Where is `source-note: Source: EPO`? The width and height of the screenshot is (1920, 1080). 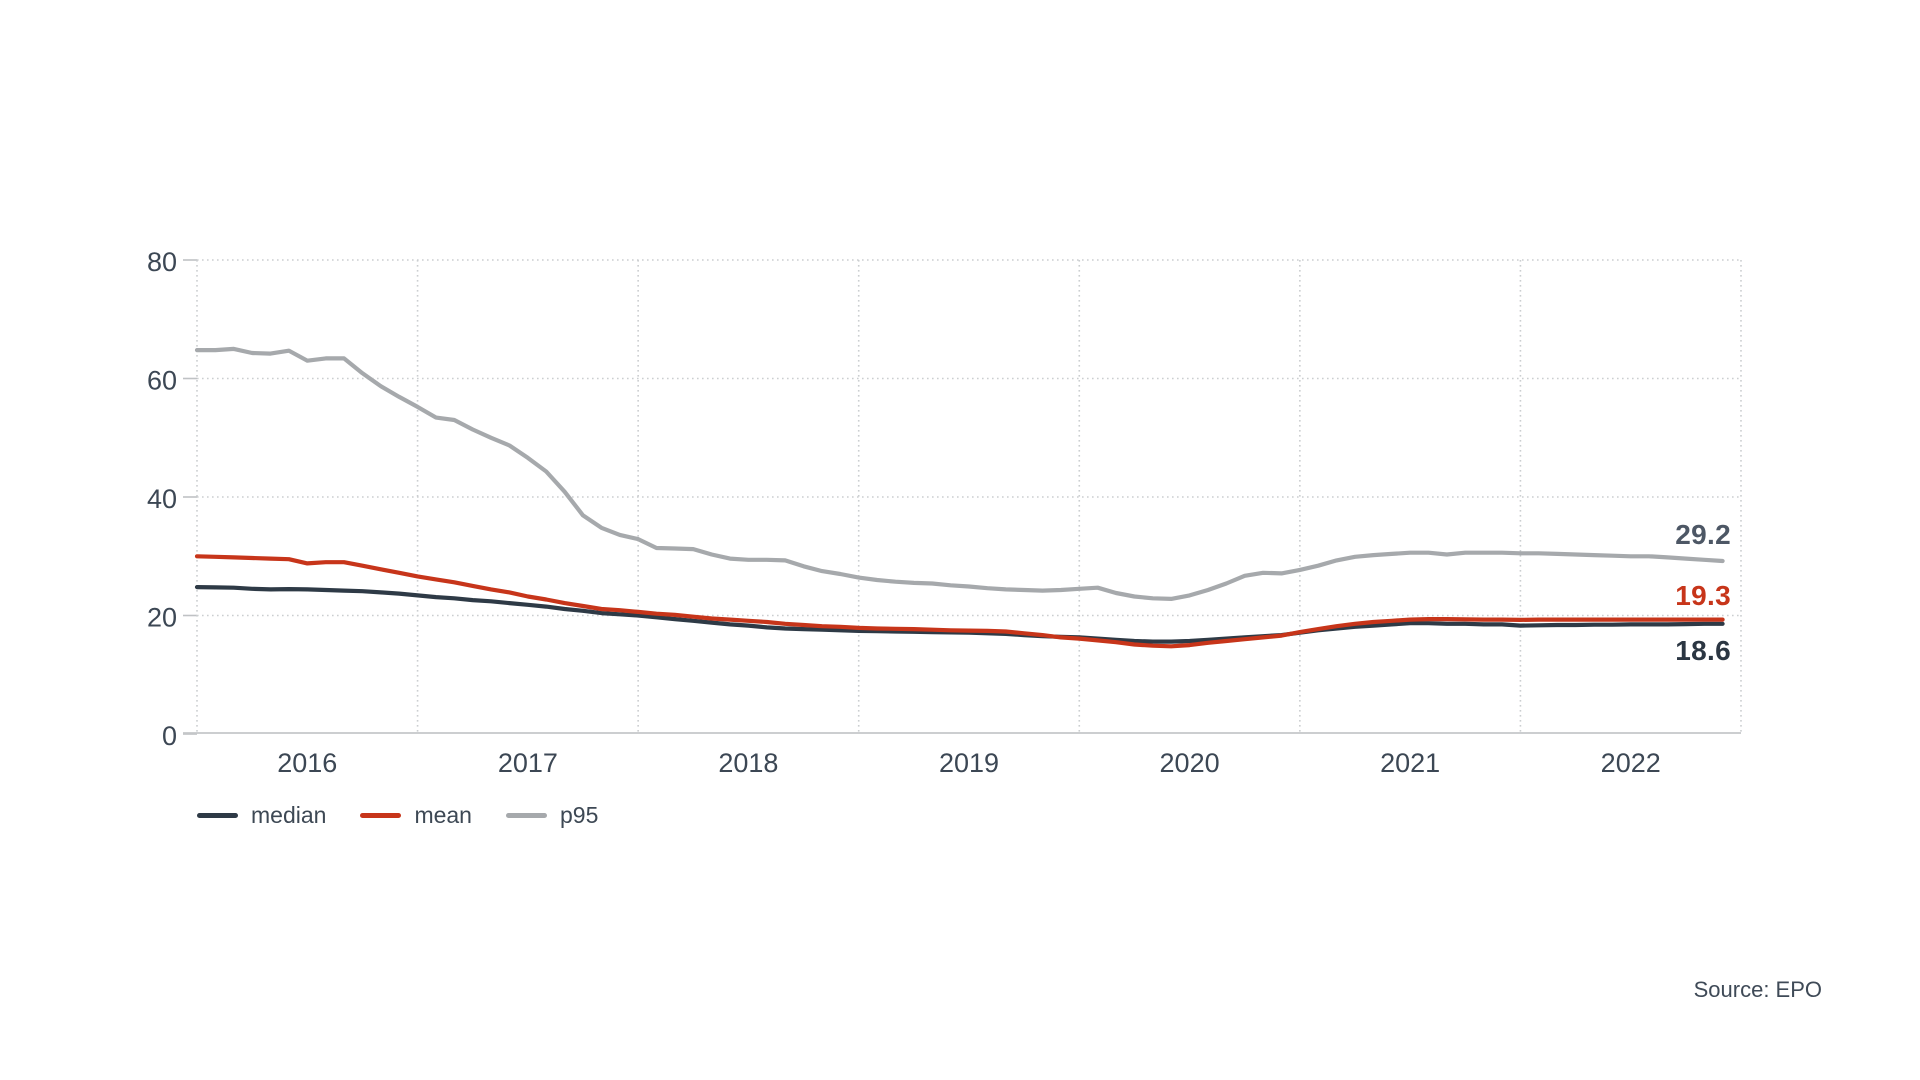
source-note: Source: EPO is located at coordinates (1757, 989).